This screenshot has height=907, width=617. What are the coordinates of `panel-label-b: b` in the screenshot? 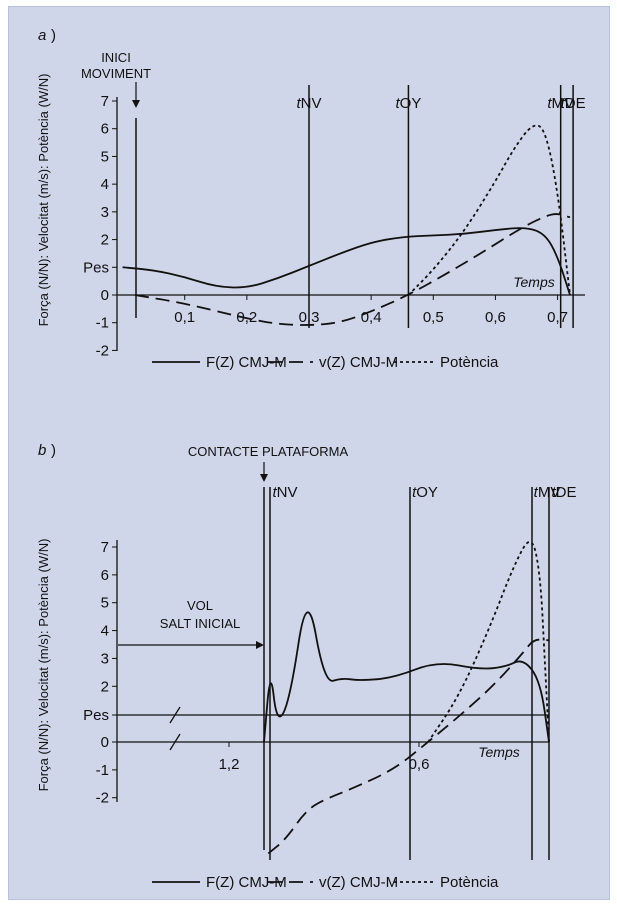 It's located at (42, 450).